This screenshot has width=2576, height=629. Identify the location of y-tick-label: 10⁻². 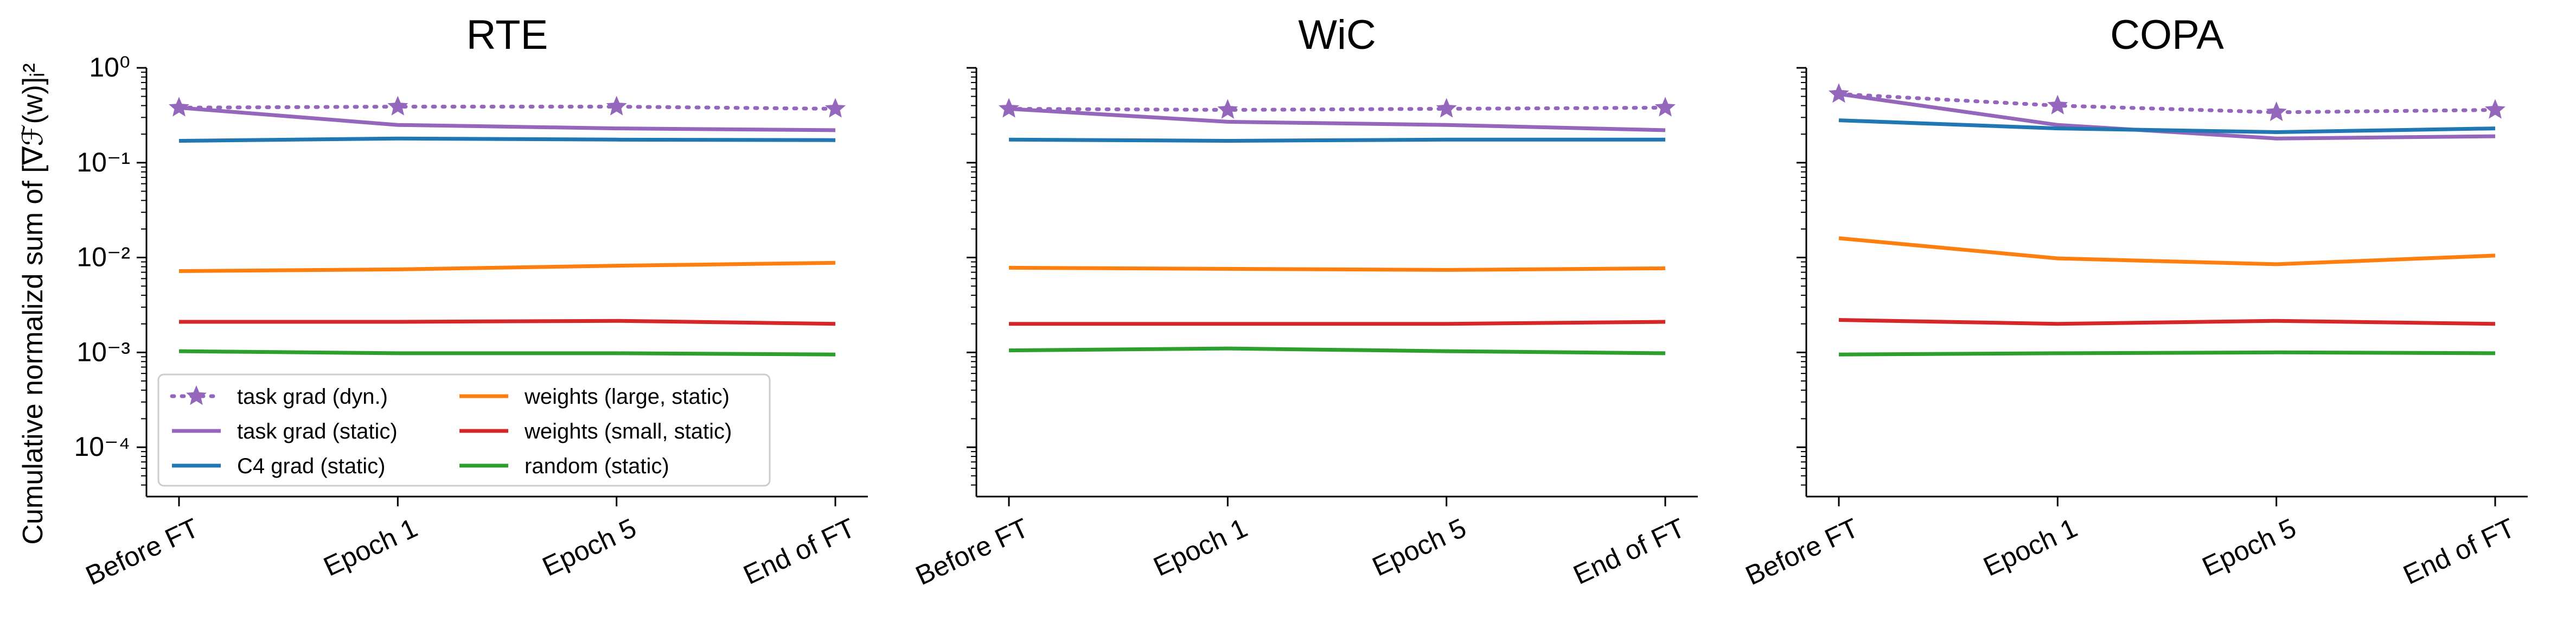
(103, 257).